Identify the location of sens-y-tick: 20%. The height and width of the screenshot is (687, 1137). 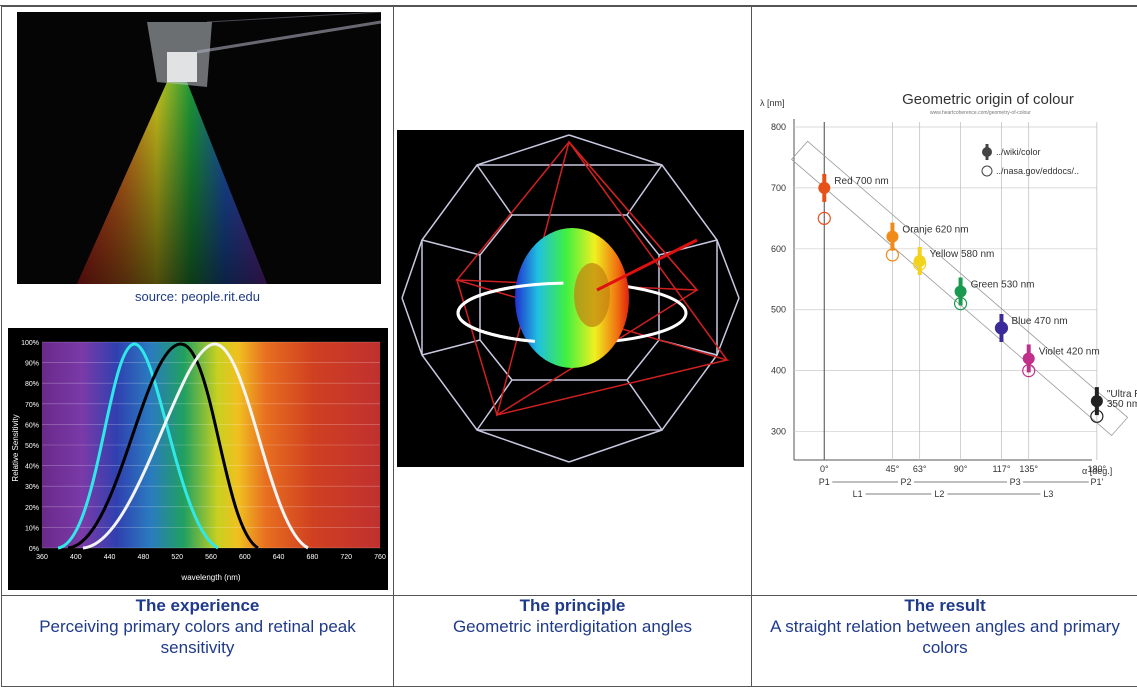
(32, 508).